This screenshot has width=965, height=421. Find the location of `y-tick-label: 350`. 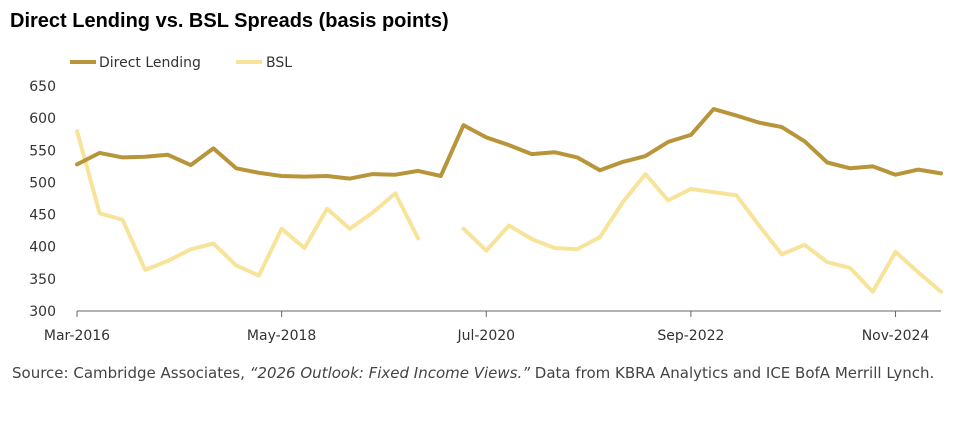

y-tick-label: 350 is located at coordinates (42, 280).